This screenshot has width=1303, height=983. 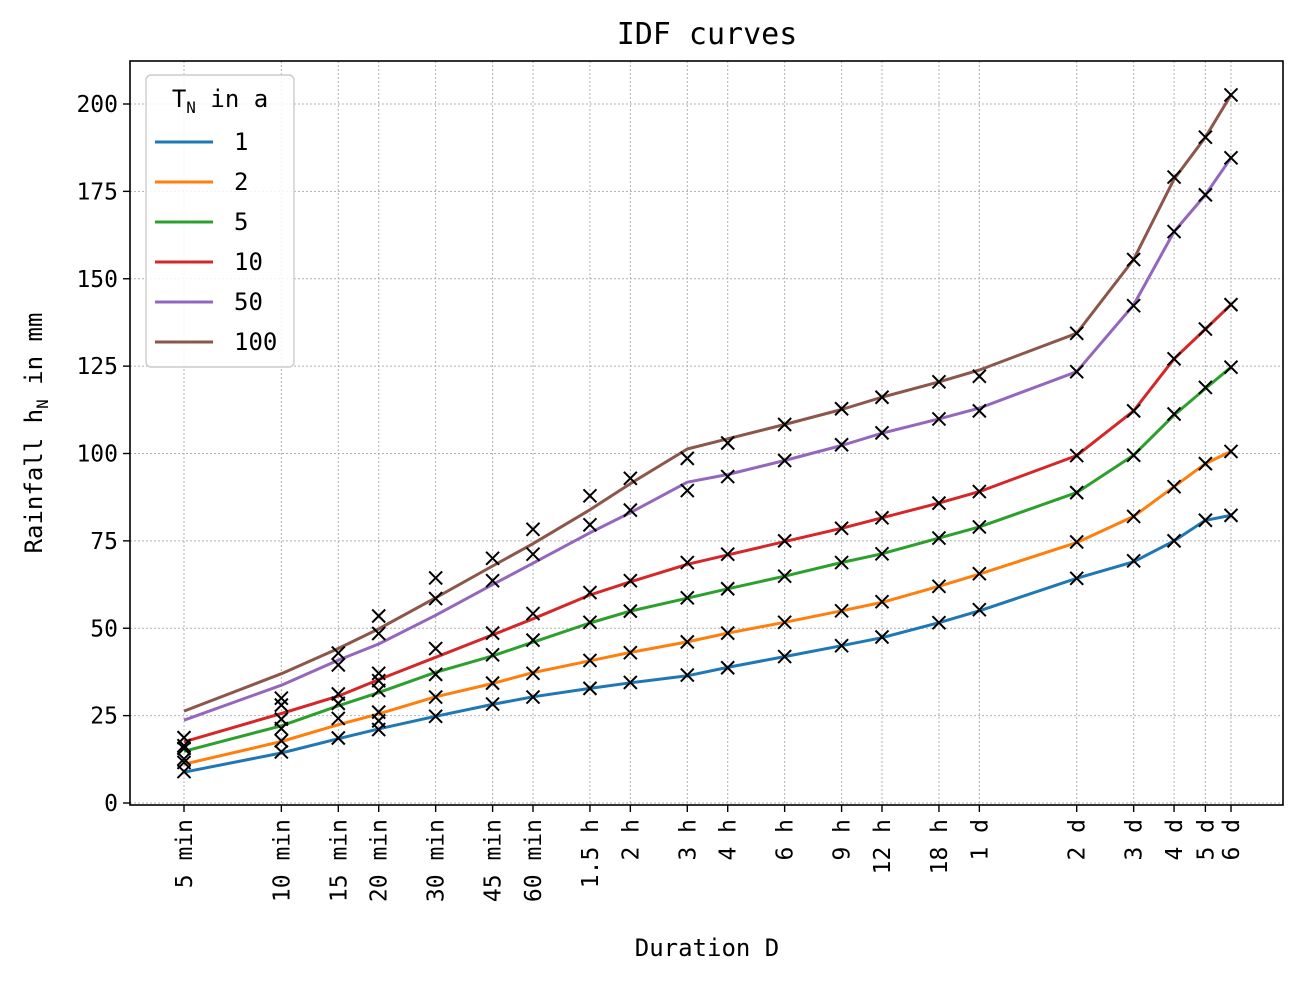 I want to click on legend: TN in a 1 2 5 10 50 100, so click(x=220, y=221).